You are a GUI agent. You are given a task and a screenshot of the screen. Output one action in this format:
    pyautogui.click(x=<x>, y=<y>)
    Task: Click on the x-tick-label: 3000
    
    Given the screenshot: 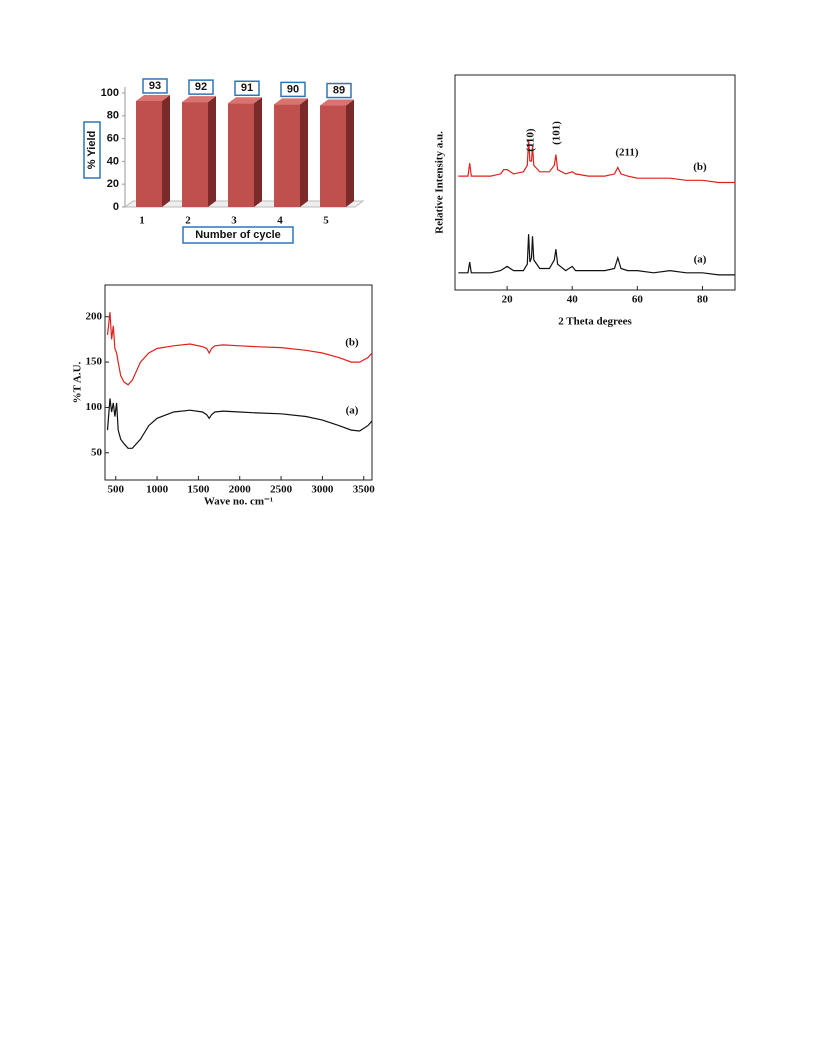 What is the action you would take?
    pyautogui.click(x=322, y=490)
    